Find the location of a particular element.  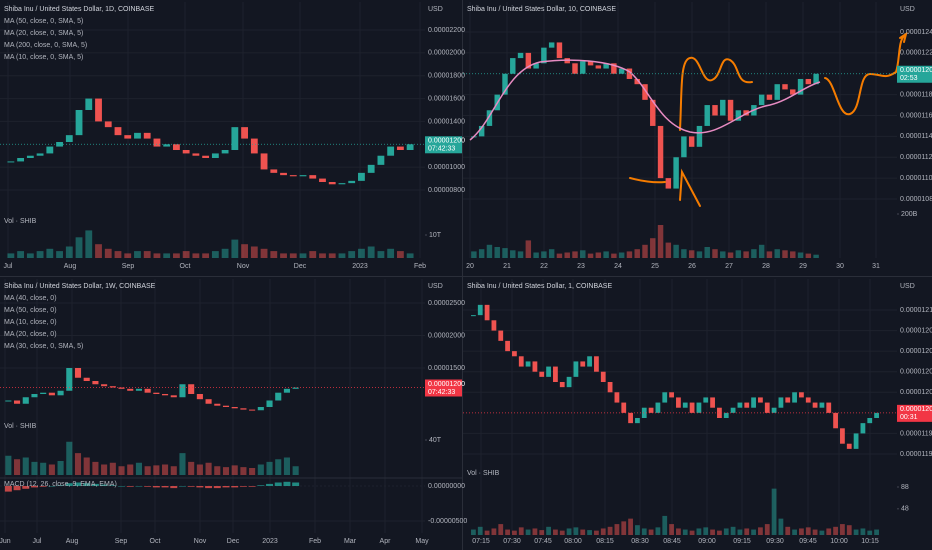

x-tick-label: 22 is located at coordinates (544, 266).